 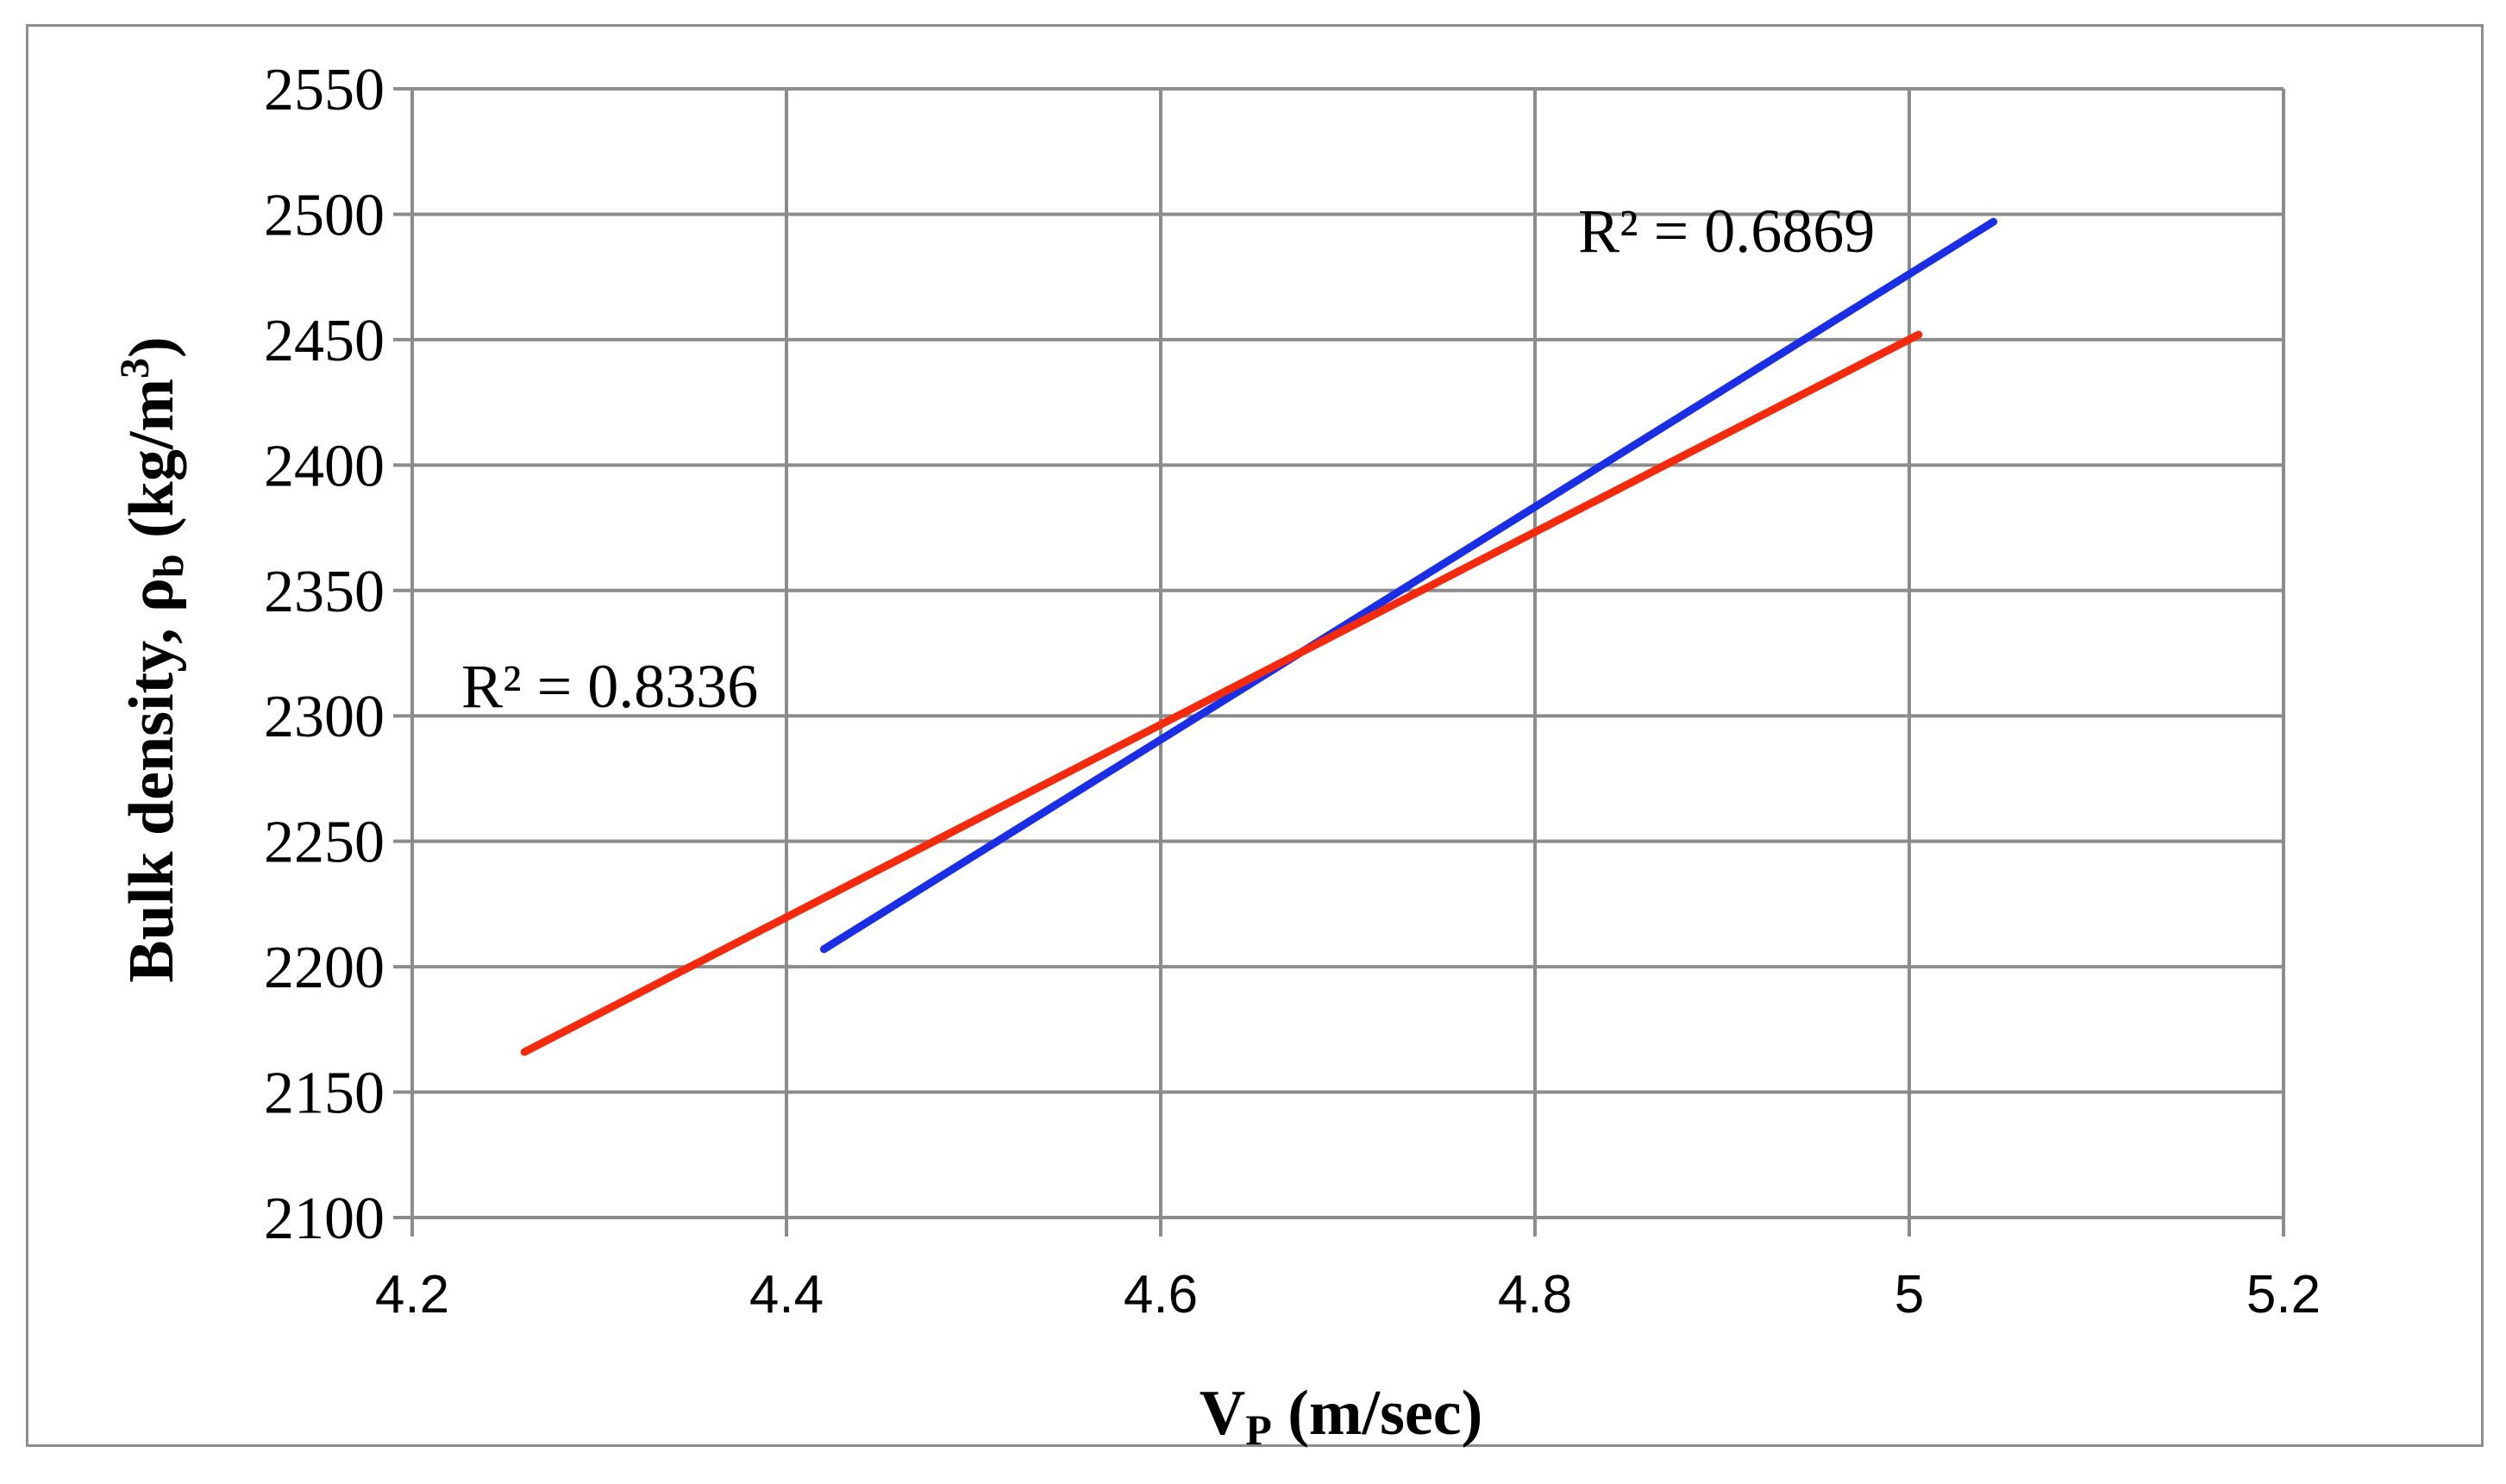 What do you see at coordinates (1727, 231) in the screenshot?
I see `r-squared-label-1: R² = 0.6869` at bounding box center [1727, 231].